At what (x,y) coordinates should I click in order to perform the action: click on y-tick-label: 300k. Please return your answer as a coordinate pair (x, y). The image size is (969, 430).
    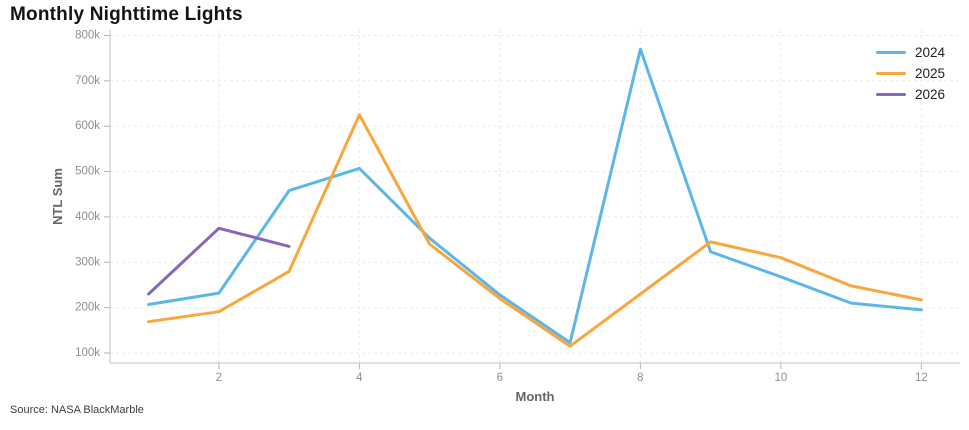
    Looking at the image, I should click on (87, 262).